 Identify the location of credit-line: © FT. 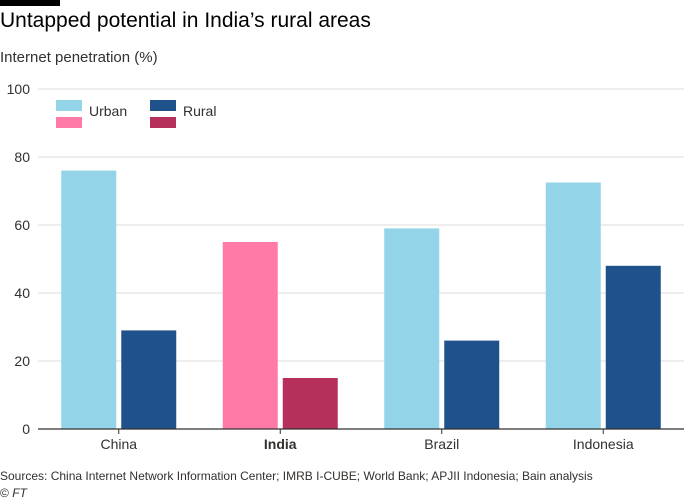
(13, 493).